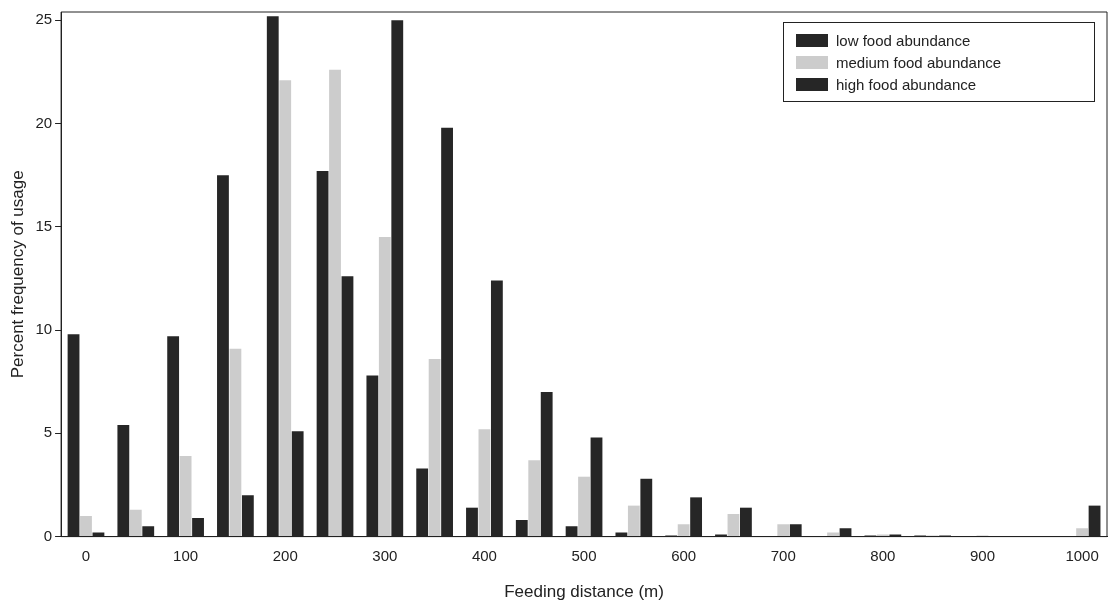  Describe the element at coordinates (44, 122) in the screenshot. I see `y-tick-label: 20` at that location.